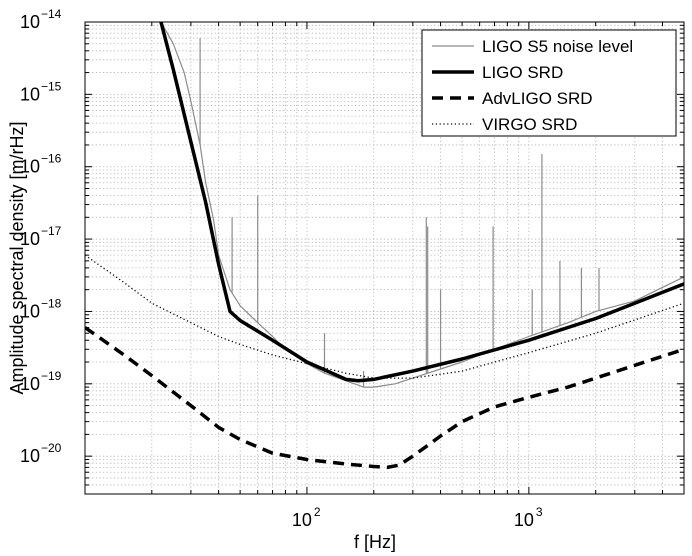 The image size is (692, 556). What do you see at coordinates (529, 124) in the screenshot?
I see `legend-label-3: VIRGO SRD` at bounding box center [529, 124].